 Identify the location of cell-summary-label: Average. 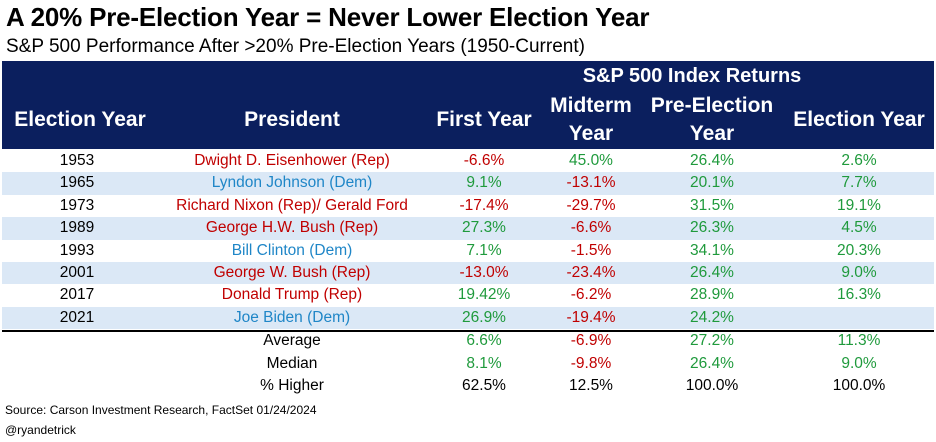
(292, 340).